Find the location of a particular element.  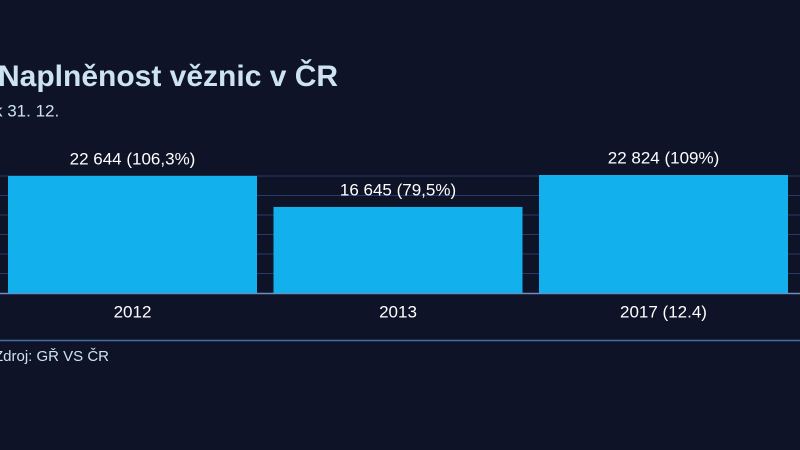

value-label: 22 644 (106,3%) is located at coordinates (133, 158).